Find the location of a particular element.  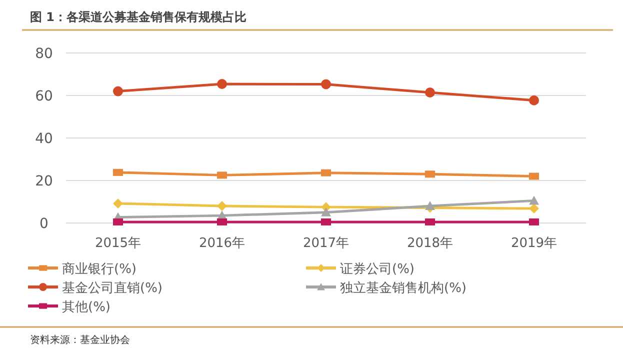

legend-label: 证券公司(%) is located at coordinates (377, 269).